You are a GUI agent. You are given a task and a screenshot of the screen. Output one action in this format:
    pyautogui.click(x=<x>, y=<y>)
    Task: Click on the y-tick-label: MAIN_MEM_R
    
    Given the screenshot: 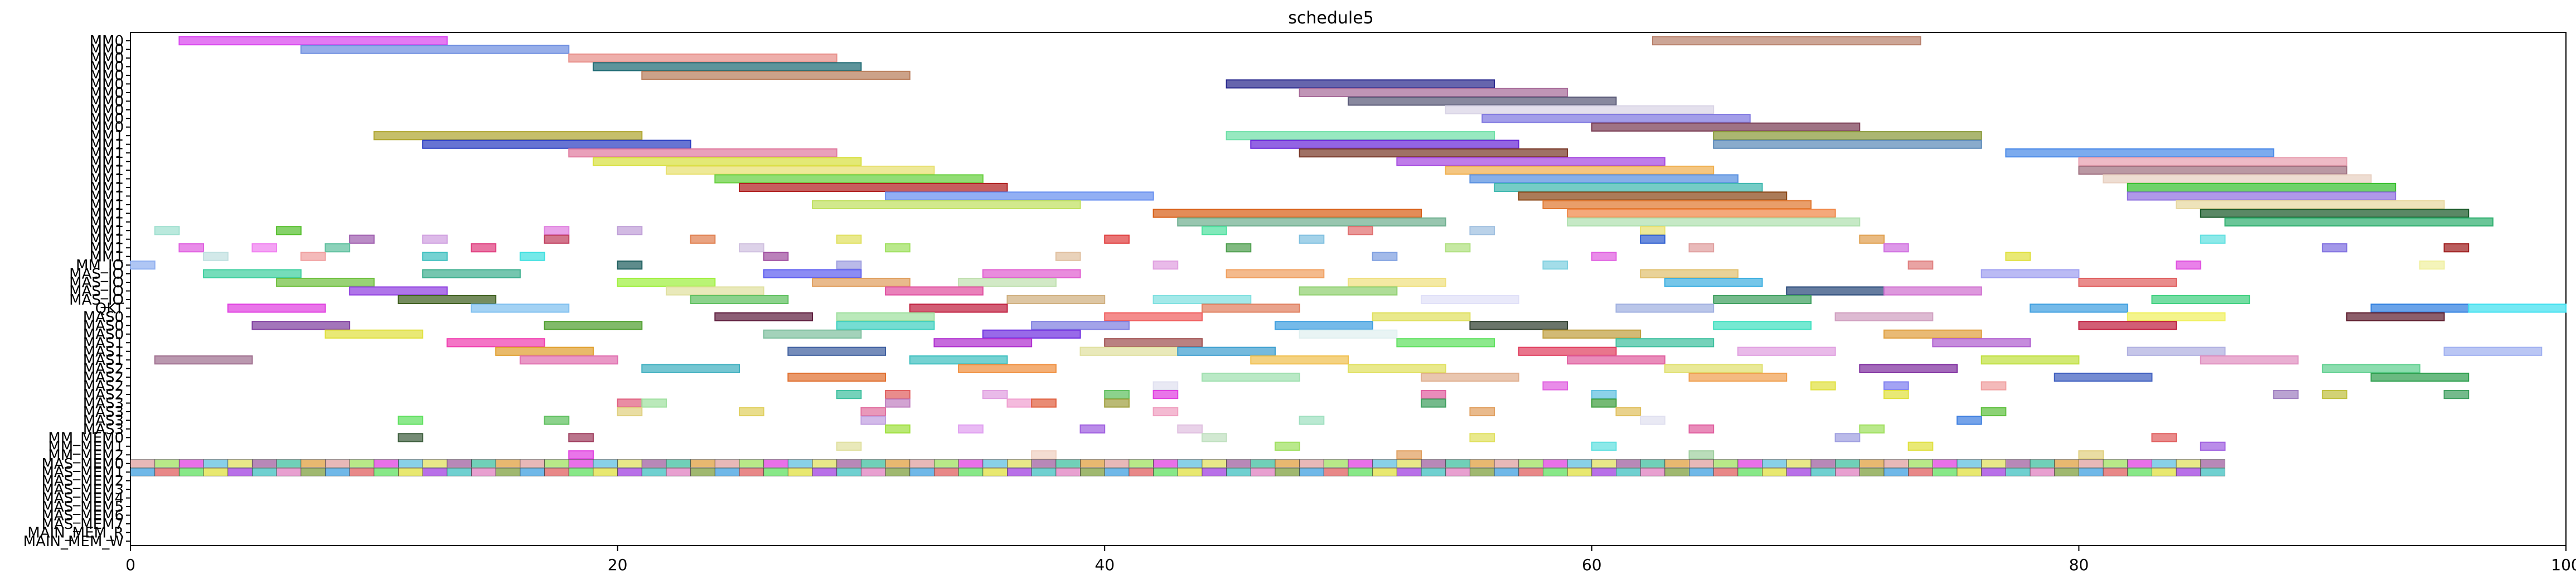 What is the action you would take?
    pyautogui.click(x=75, y=532)
    